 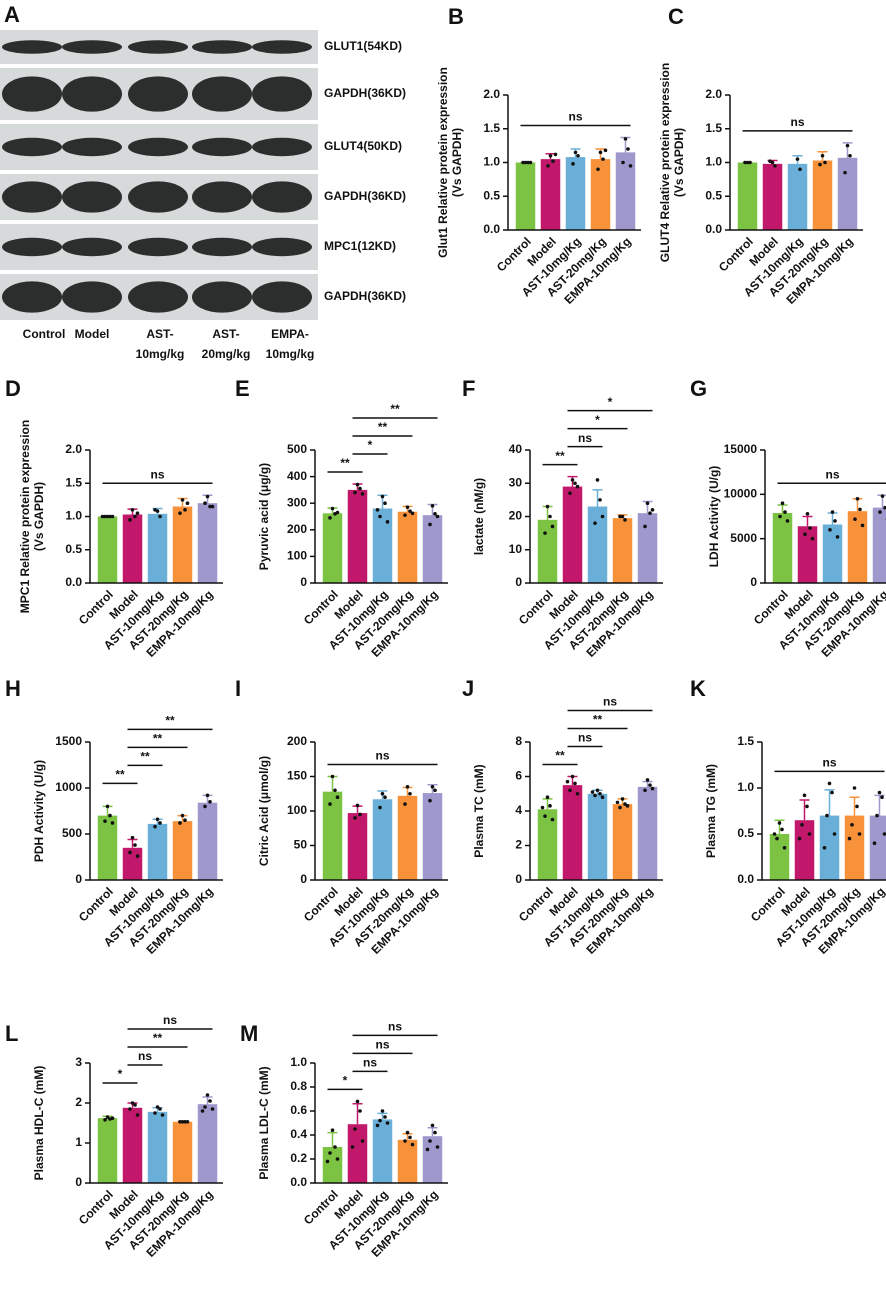 What do you see at coordinates (363, 46) in the screenshot?
I see `band-label: GLUT1(54KD)` at bounding box center [363, 46].